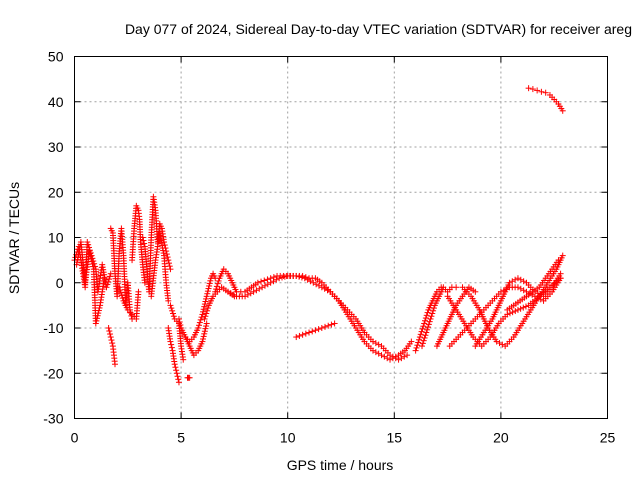 This screenshot has width=640, height=480. Describe the element at coordinates (56, 102) in the screenshot. I see `y-tick-label: 40` at that location.